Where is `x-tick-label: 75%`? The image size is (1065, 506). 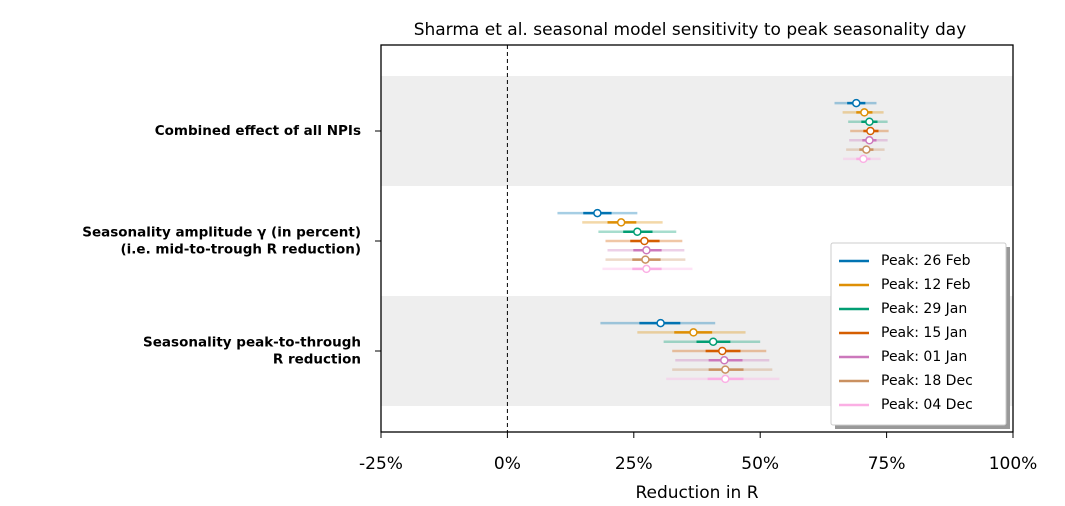 x-tick-label: 75% is located at coordinates (887, 464).